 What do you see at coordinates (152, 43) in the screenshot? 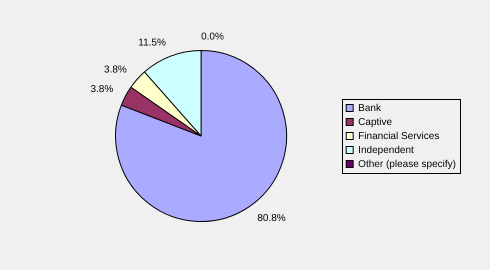
I see `data-label: 11.5%` at bounding box center [152, 43].